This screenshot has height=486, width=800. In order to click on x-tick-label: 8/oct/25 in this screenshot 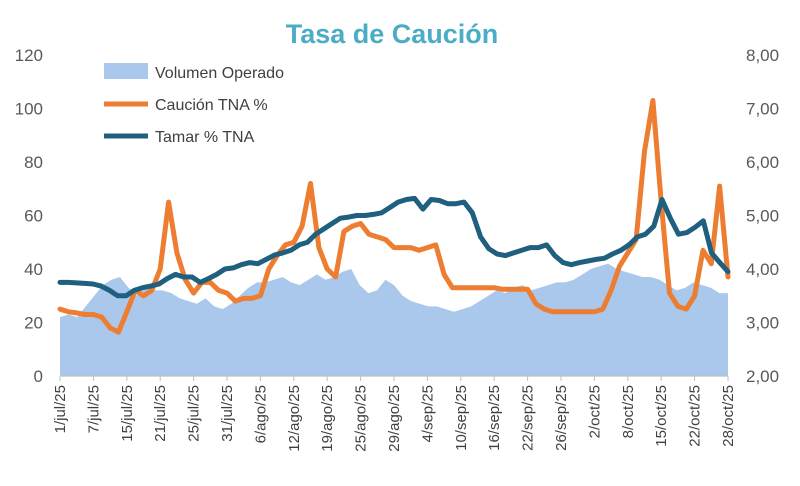, I will do `click(628, 411)`.